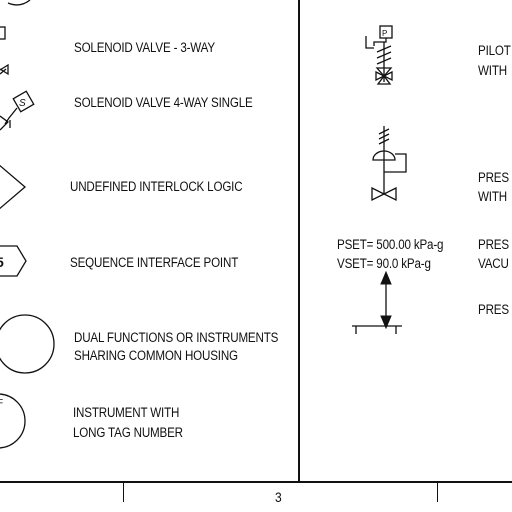 The image size is (512, 512). Describe the element at coordinates (438, 492) in the screenshot. I see `footer-tick-right` at that location.